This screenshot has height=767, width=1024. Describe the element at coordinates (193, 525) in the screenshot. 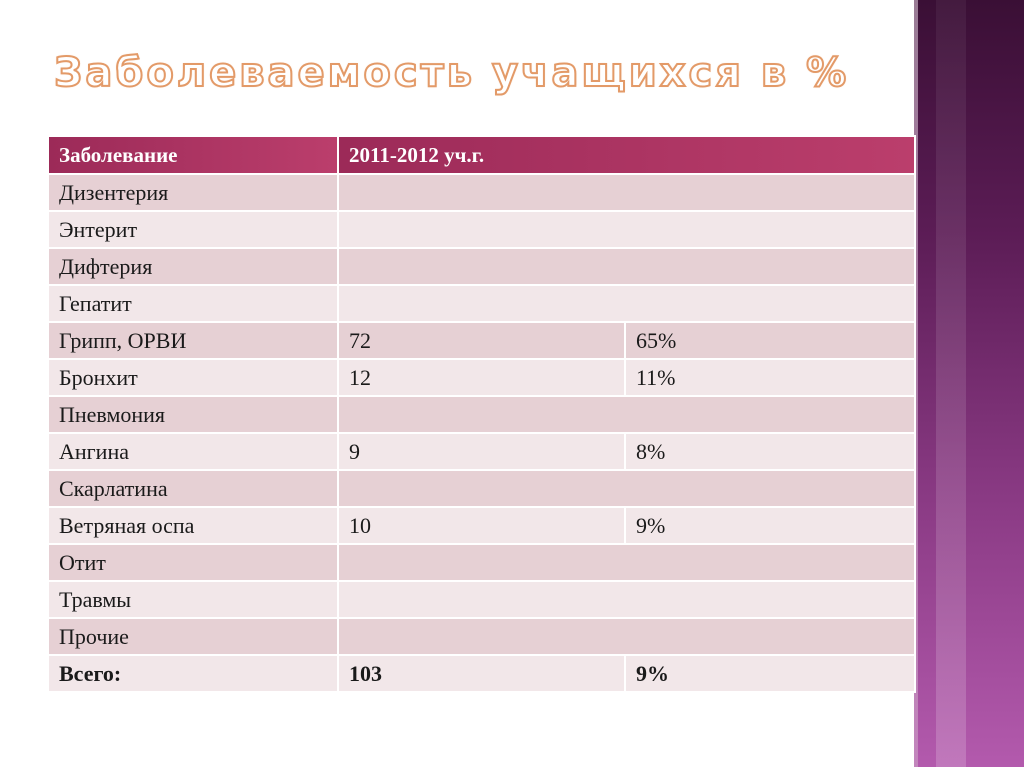

I see `disease-name-cell: Ветряная оспа` at that location.